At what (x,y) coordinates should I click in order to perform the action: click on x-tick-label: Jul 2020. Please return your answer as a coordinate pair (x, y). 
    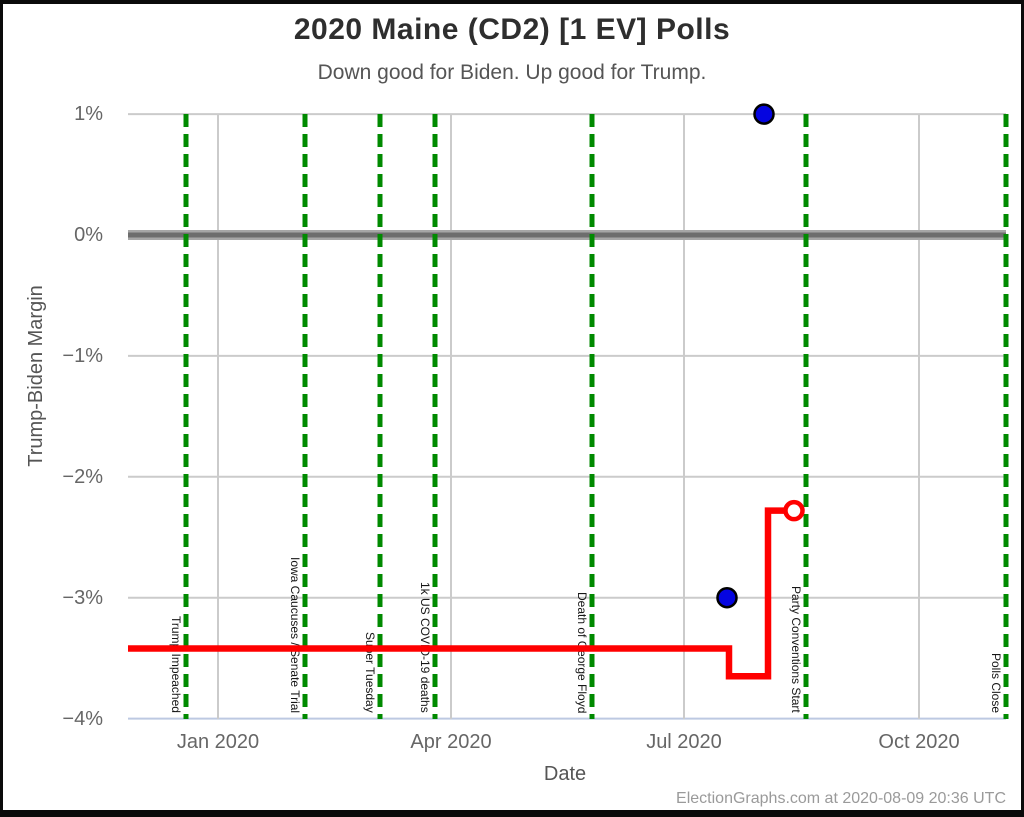
    Looking at the image, I should click on (684, 742).